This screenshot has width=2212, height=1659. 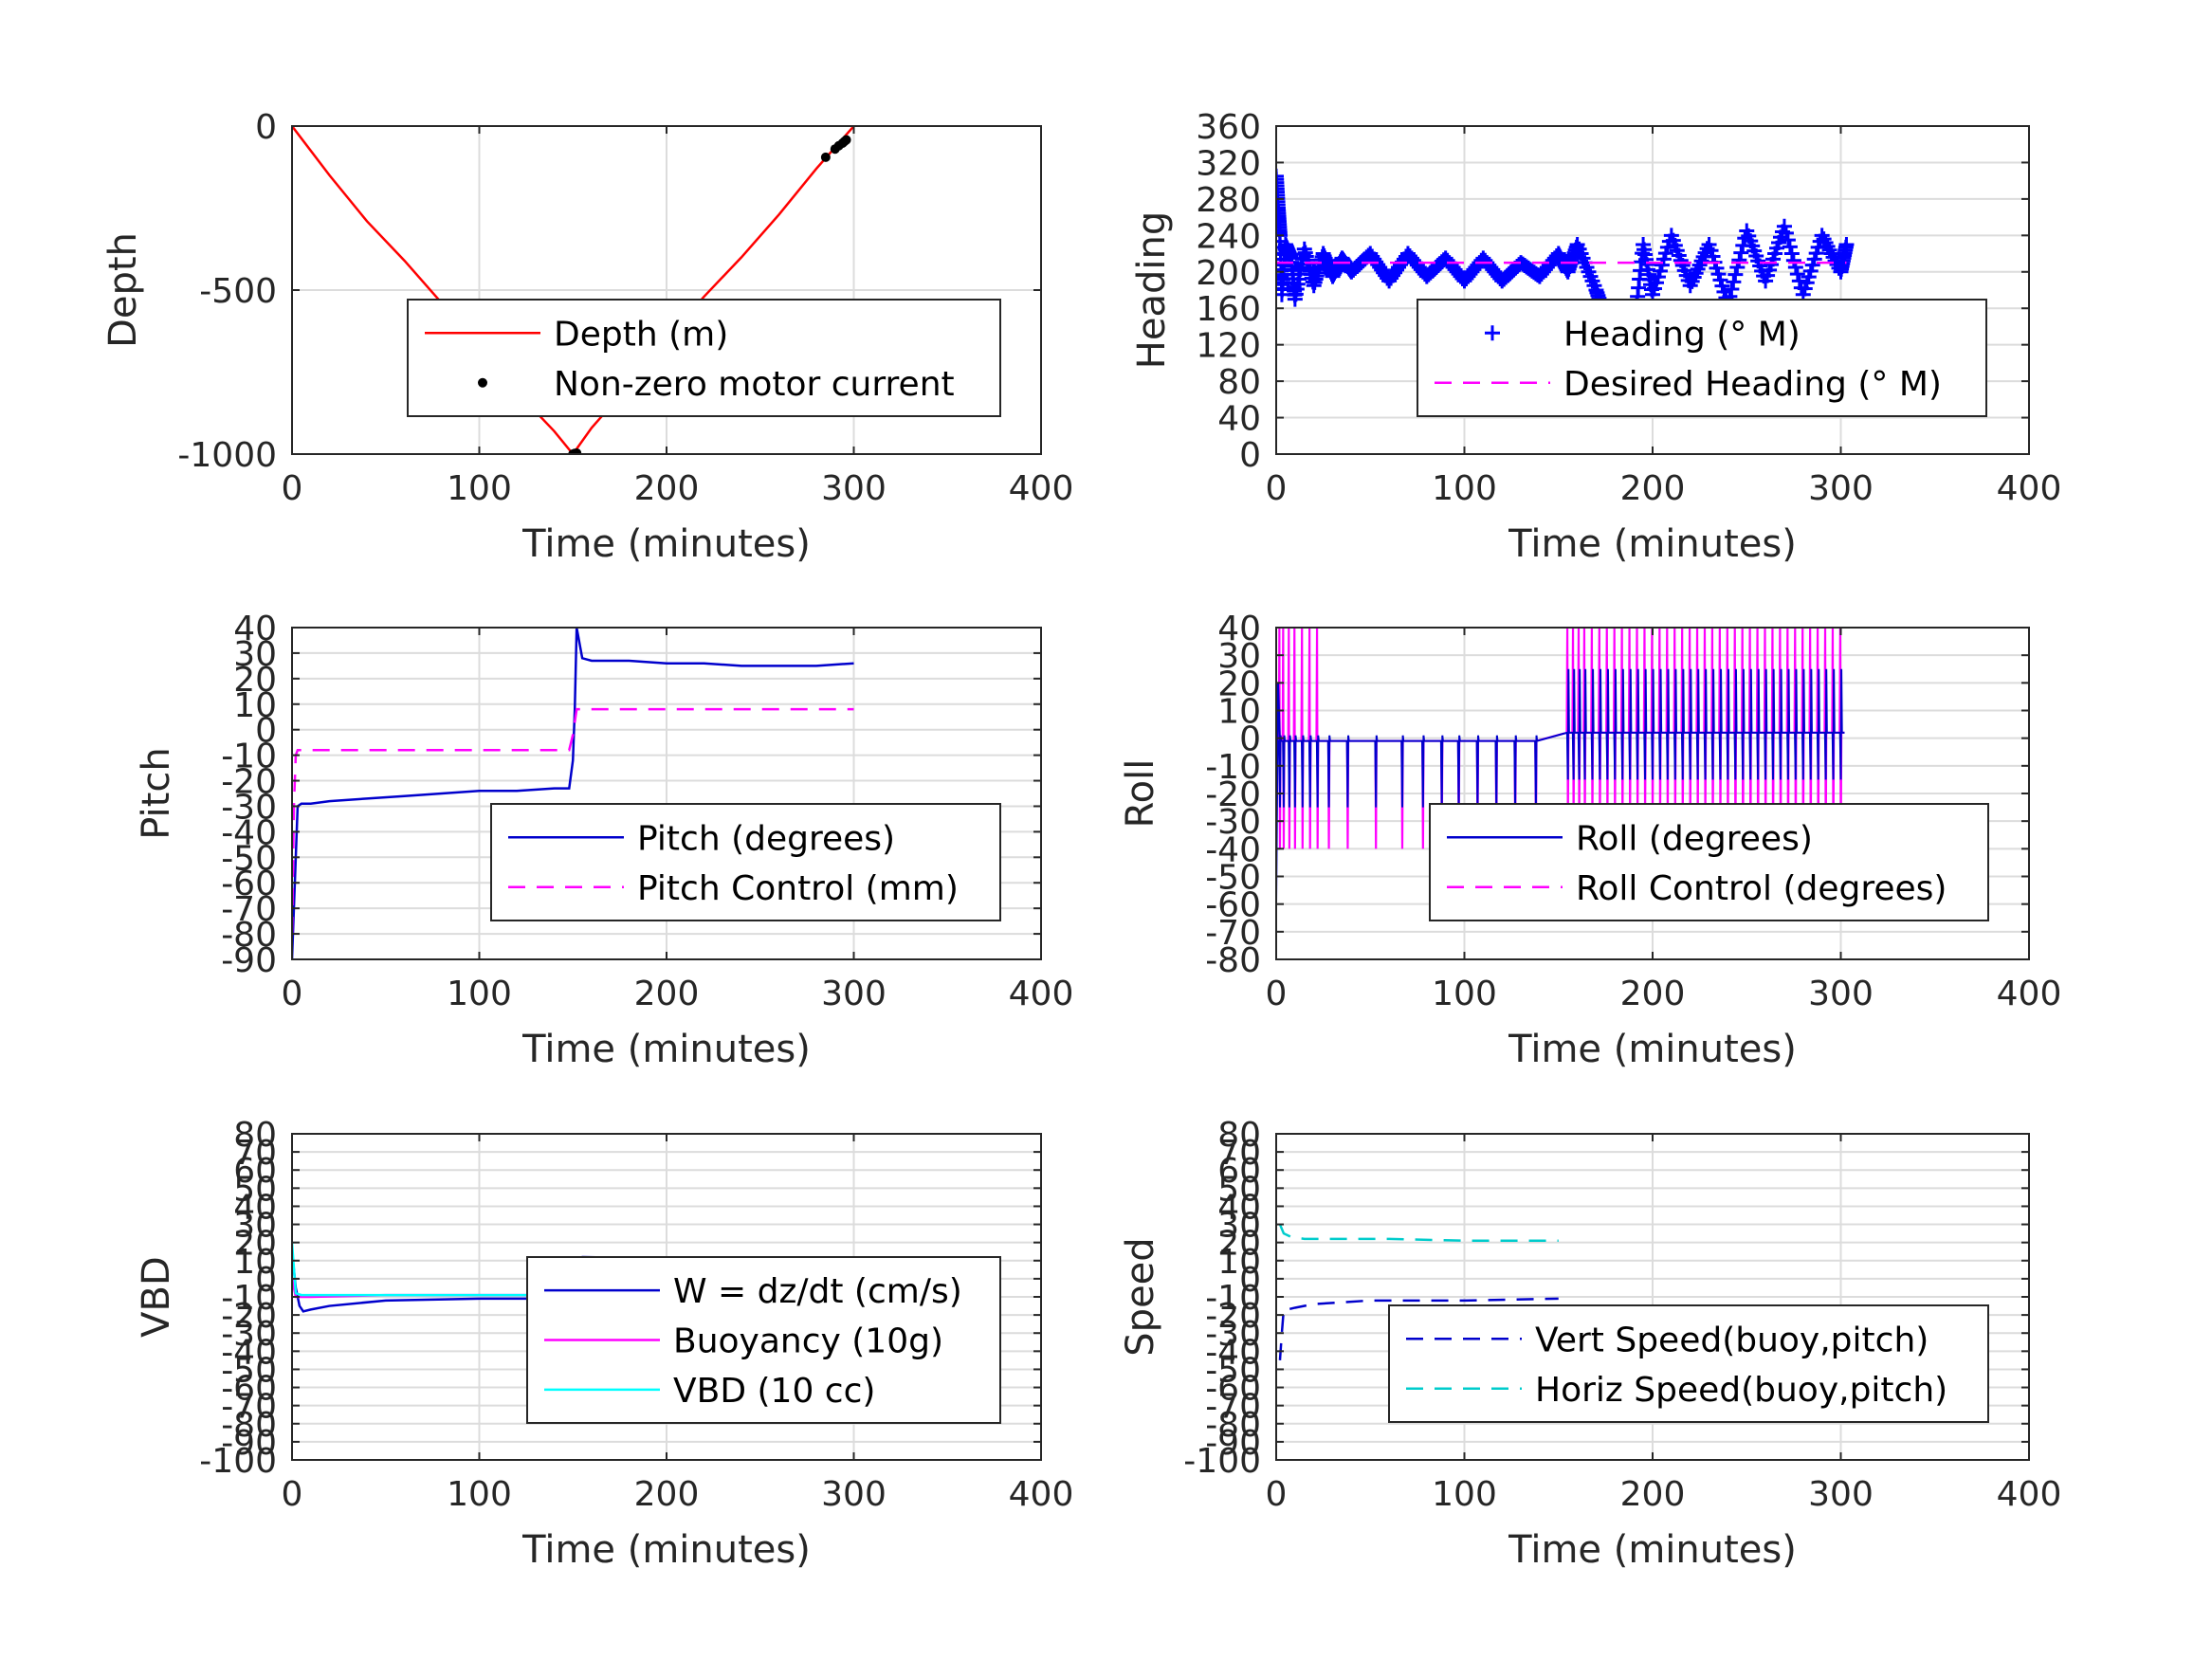 I want to click on legend-label: Vert Speed(buoy,pitch), so click(x=1732, y=1340).